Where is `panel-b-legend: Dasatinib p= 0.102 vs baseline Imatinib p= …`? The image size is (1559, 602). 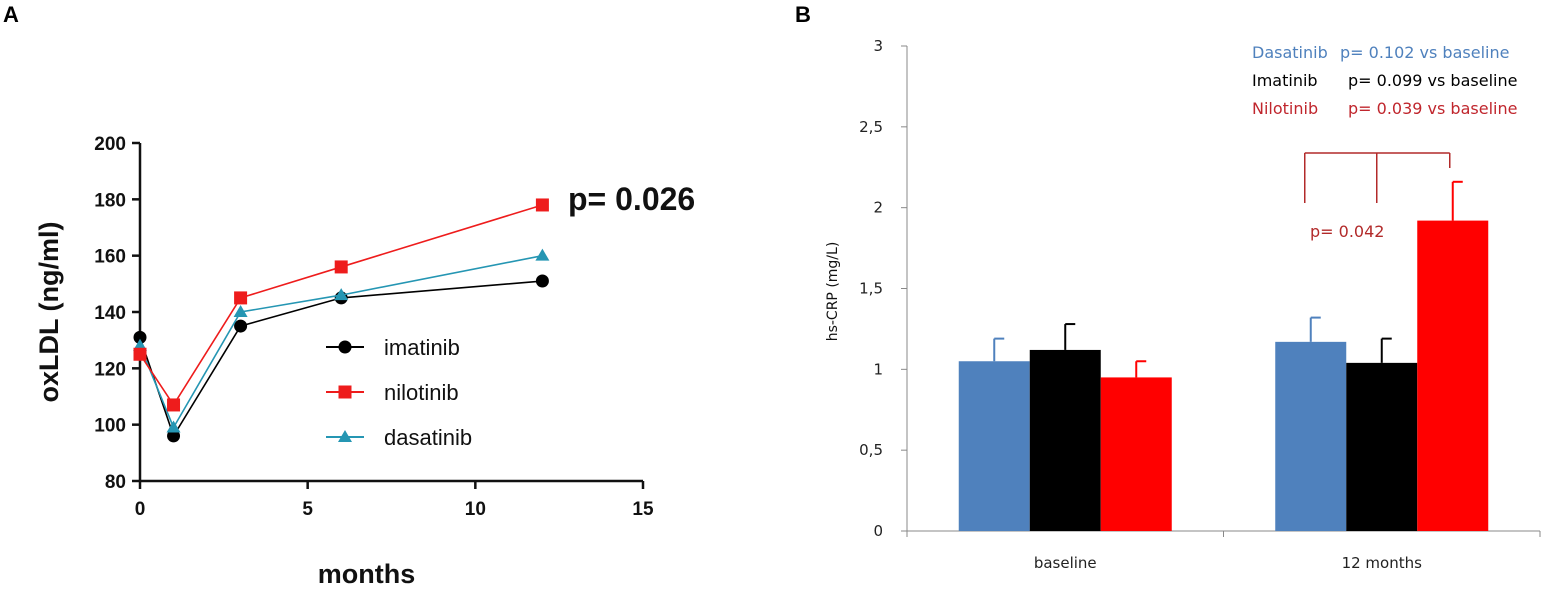
panel-b-legend: Dasatinib p= 0.102 vs baseline Imatinib p= … is located at coordinates (1384, 80).